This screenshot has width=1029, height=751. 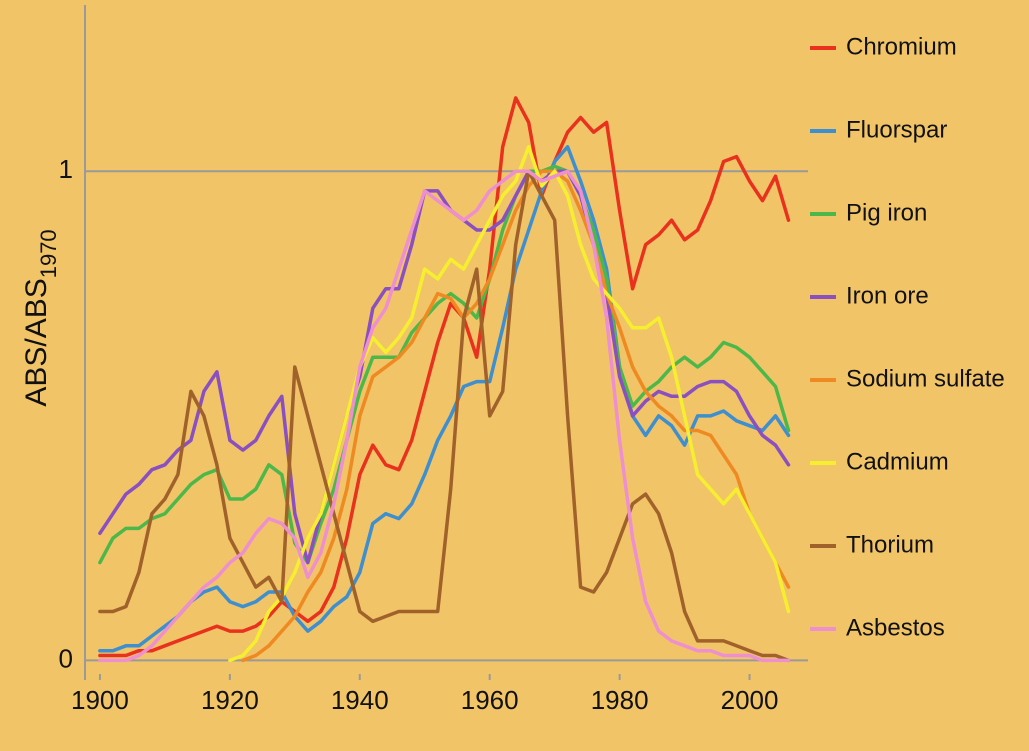 I want to click on x-tick-label: 2000, so click(x=750, y=700).